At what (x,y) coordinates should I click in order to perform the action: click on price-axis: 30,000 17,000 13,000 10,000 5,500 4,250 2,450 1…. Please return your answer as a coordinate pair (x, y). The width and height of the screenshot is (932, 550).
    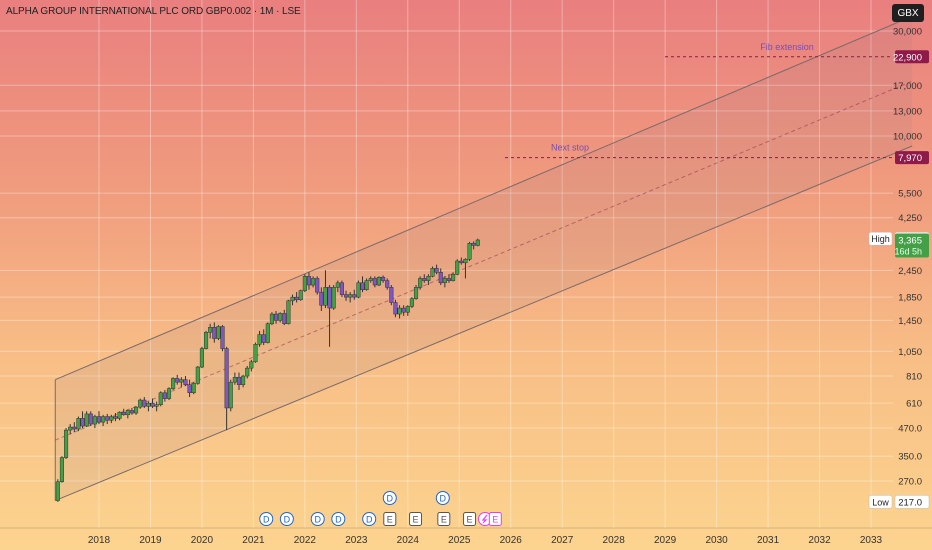
    Looking at the image, I should click on (900, 275).